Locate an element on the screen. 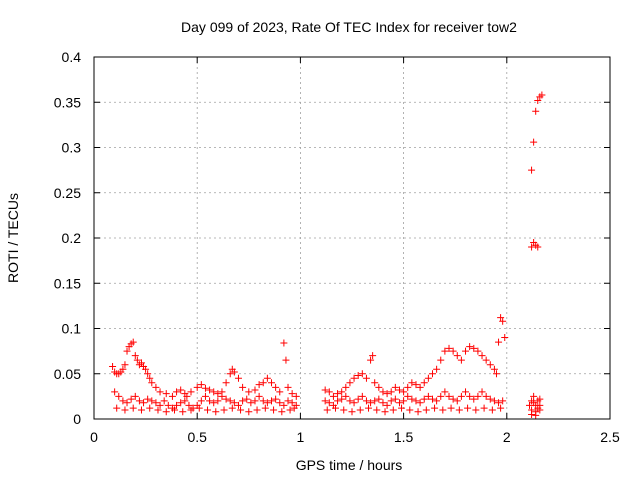 The image size is (640, 480). y-tick-label: 0.1 is located at coordinates (72, 329).